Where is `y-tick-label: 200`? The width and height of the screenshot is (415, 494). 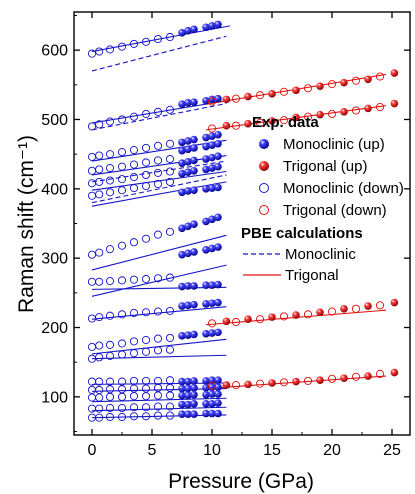
y-tick-label: 200 is located at coordinates (54, 328).